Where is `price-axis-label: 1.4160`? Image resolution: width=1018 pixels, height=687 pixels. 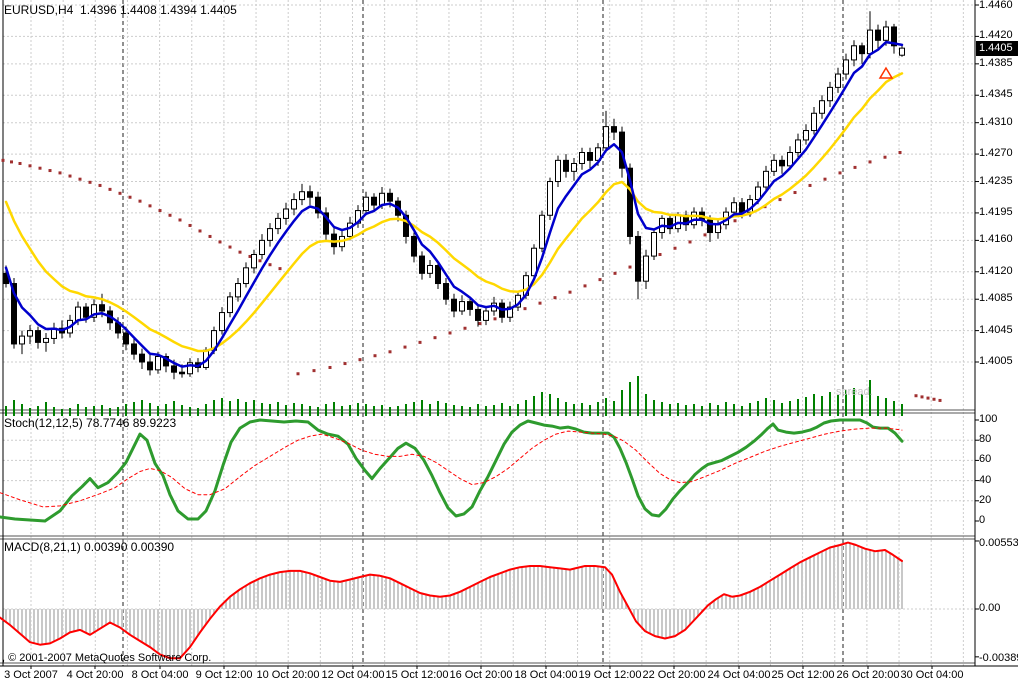 price-axis-label: 1.4160 is located at coordinates (996, 239).